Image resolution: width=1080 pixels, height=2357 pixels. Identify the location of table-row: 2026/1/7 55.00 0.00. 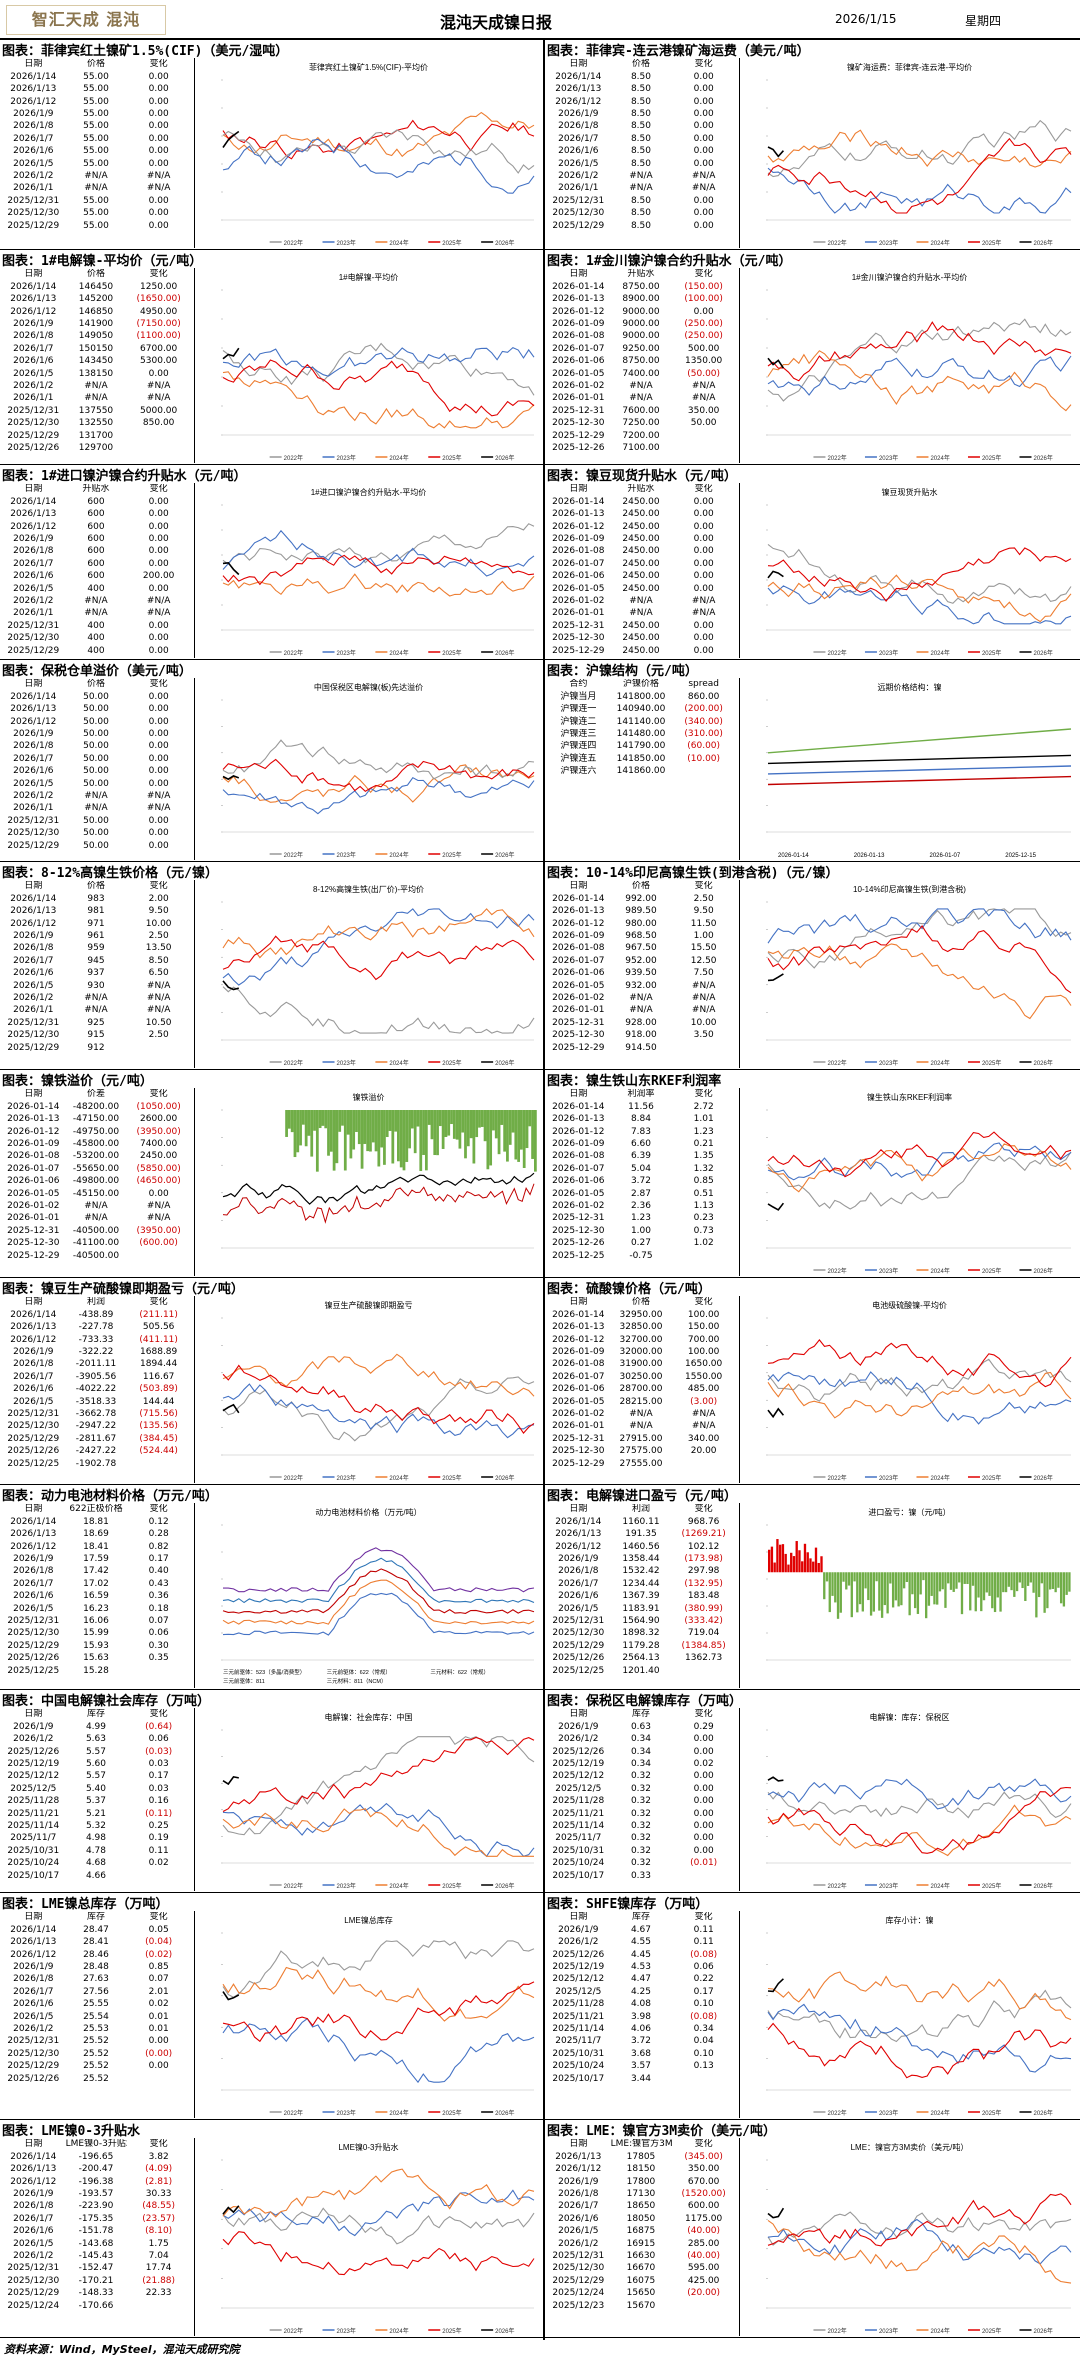
(96, 139).